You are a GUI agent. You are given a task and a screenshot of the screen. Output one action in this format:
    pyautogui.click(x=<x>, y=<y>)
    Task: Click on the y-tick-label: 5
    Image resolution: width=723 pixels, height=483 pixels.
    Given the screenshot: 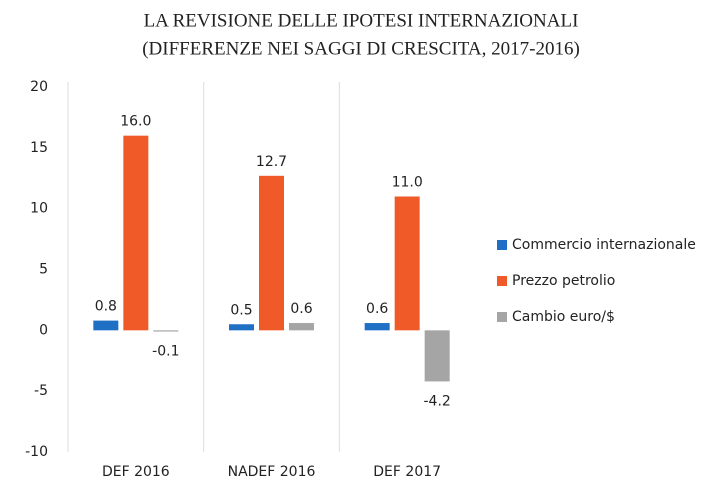 What is the action you would take?
    pyautogui.click(x=43, y=270)
    